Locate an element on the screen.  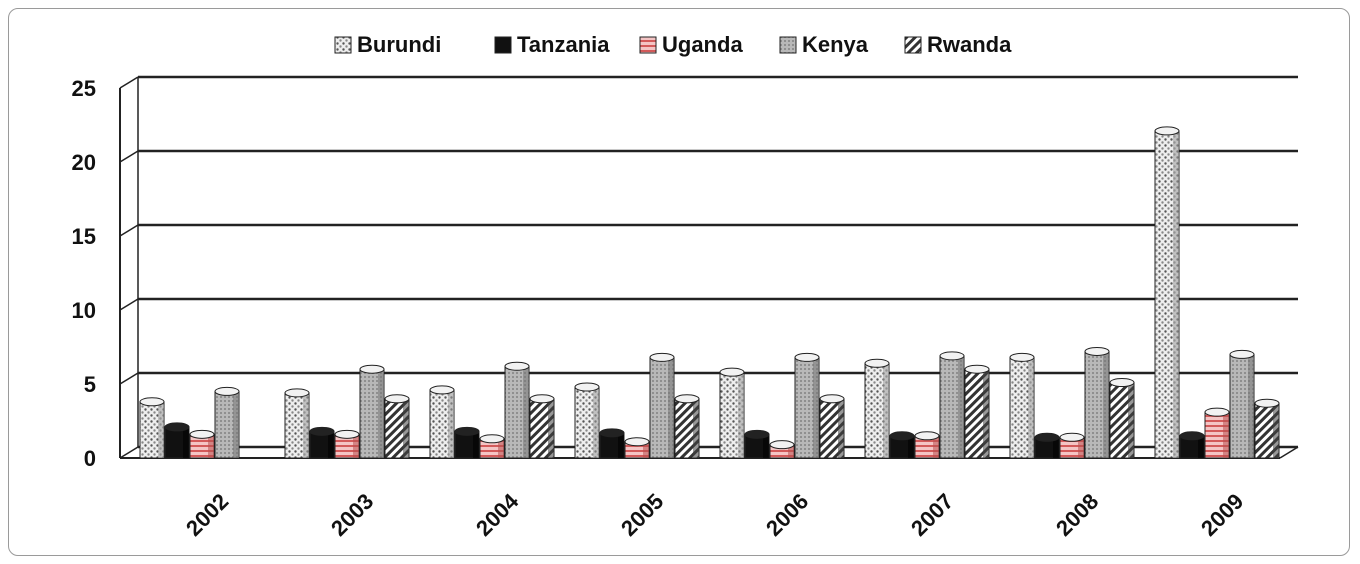
bar-tanzania-2004 is located at coordinates (467, 442).